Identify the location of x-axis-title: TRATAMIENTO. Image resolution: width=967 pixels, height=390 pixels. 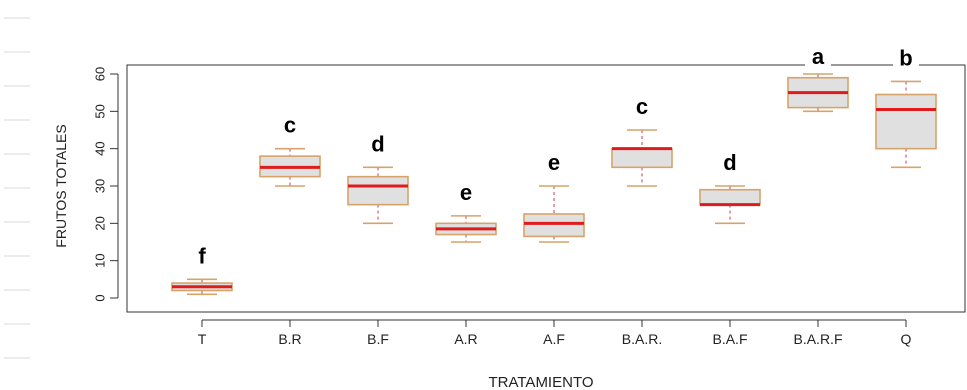
(541, 382).